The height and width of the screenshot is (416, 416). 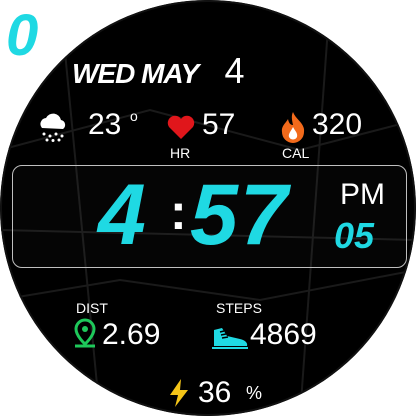 I want to click on battery-value: 36, so click(x=215, y=392).